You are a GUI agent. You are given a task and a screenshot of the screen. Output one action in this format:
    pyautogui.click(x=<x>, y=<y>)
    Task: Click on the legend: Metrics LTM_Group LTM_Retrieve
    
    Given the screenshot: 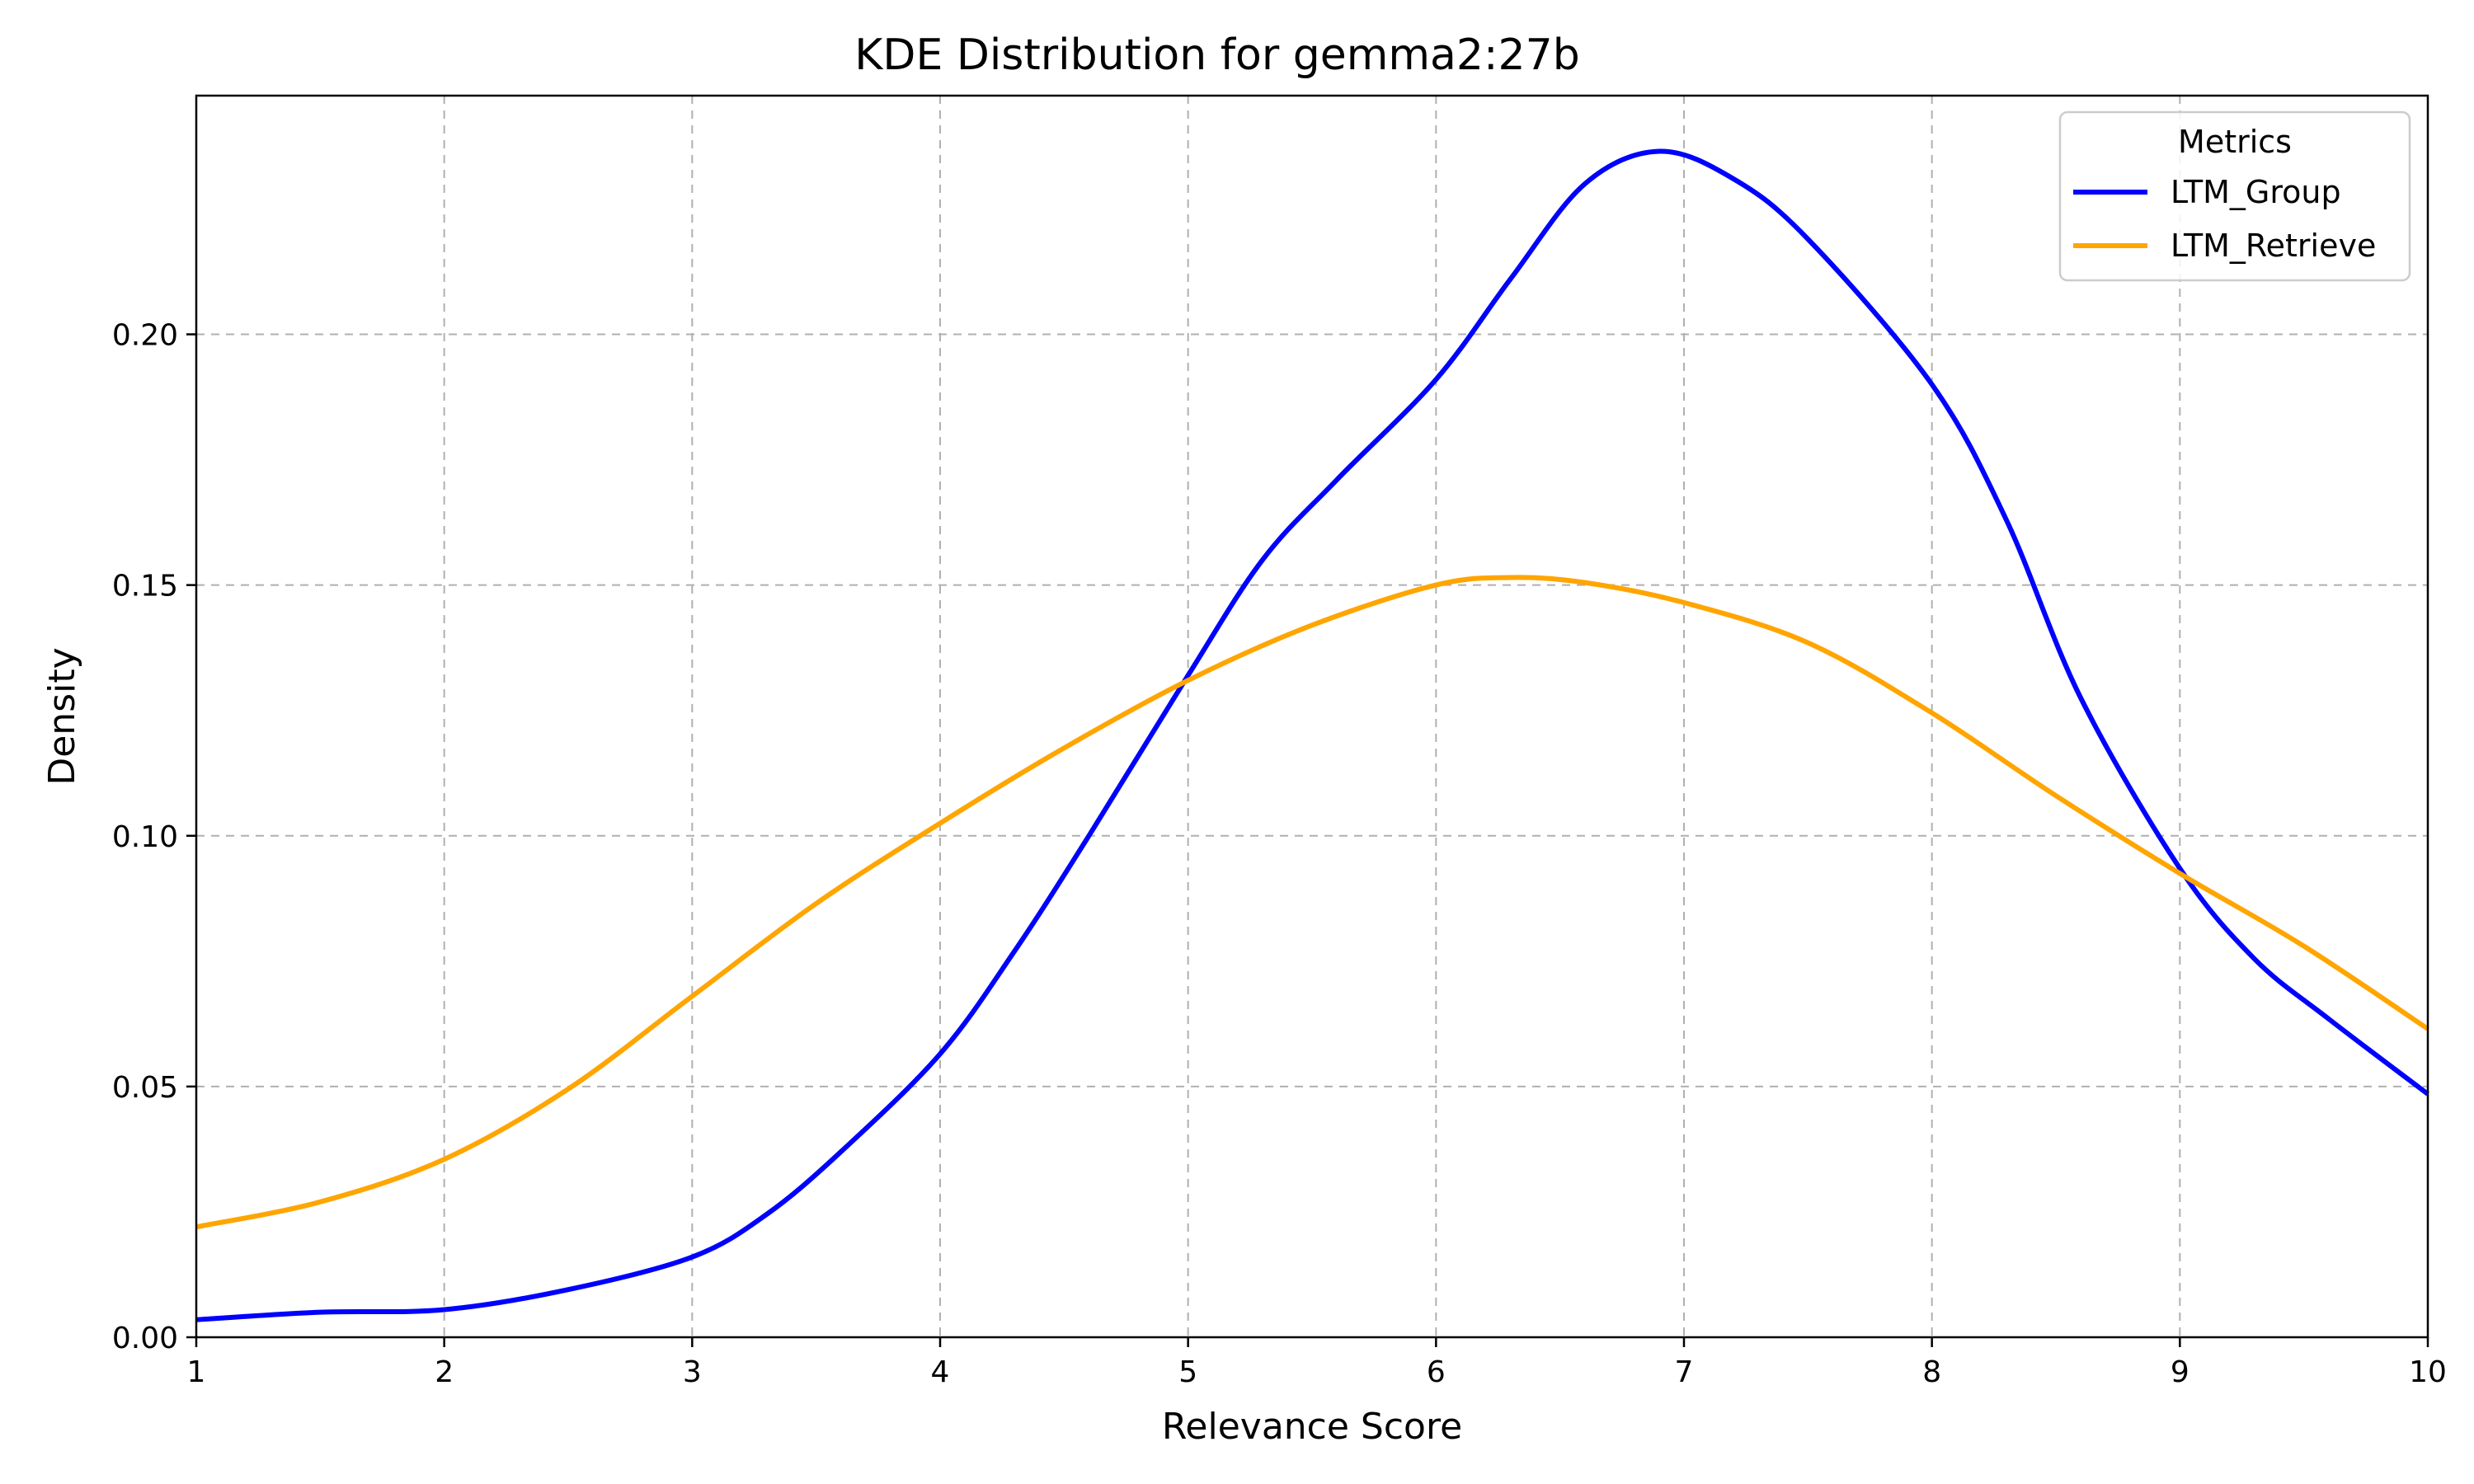 What is the action you would take?
    pyautogui.click(x=2234, y=196)
    